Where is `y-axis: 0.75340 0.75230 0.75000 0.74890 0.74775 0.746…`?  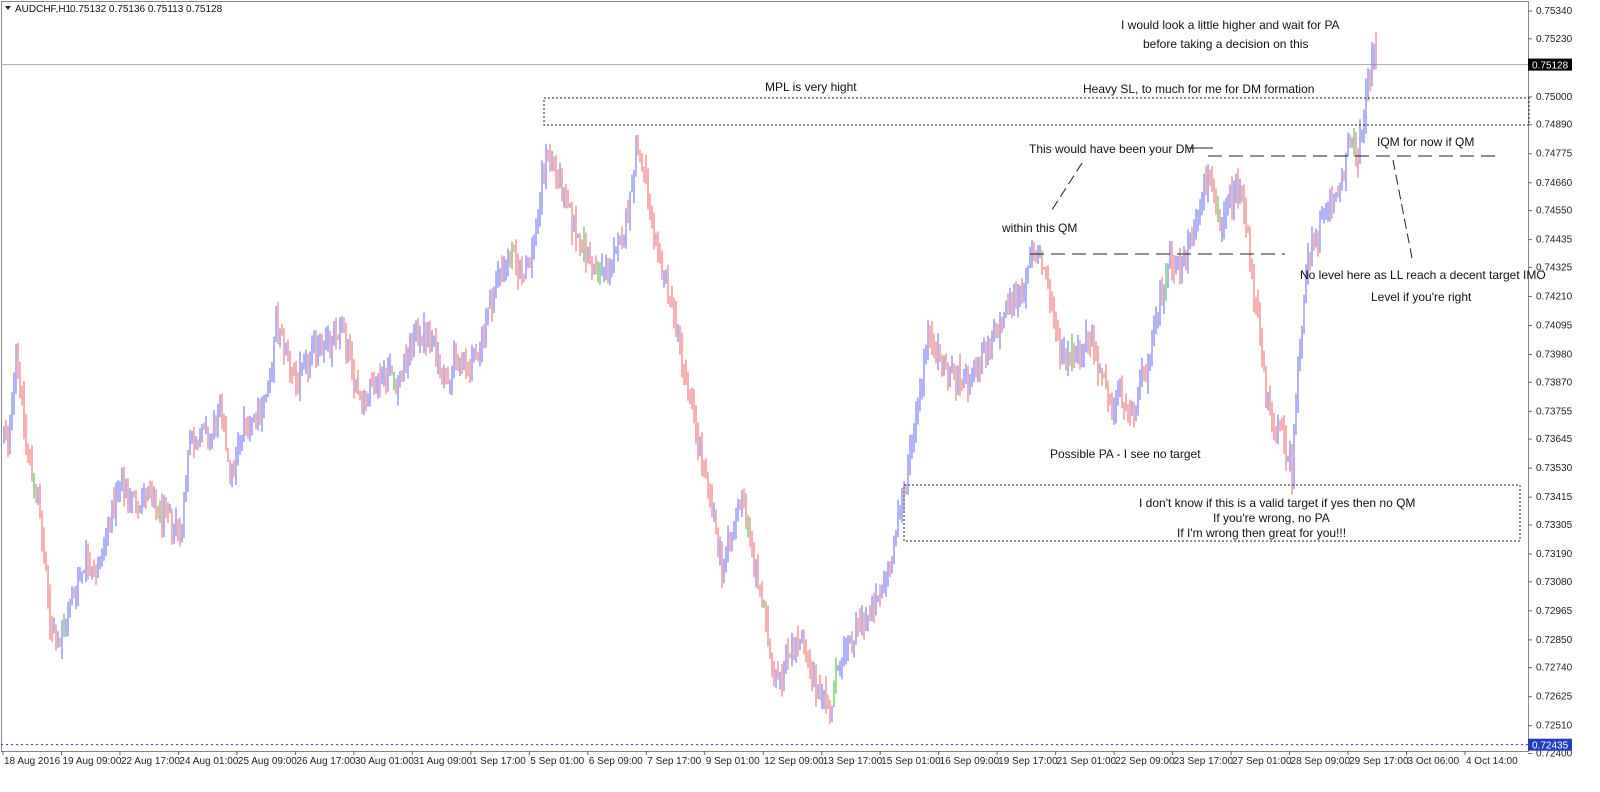
y-axis: 0.75340 0.75230 0.75000 0.74890 0.74775 0.746… is located at coordinates (1550, 383).